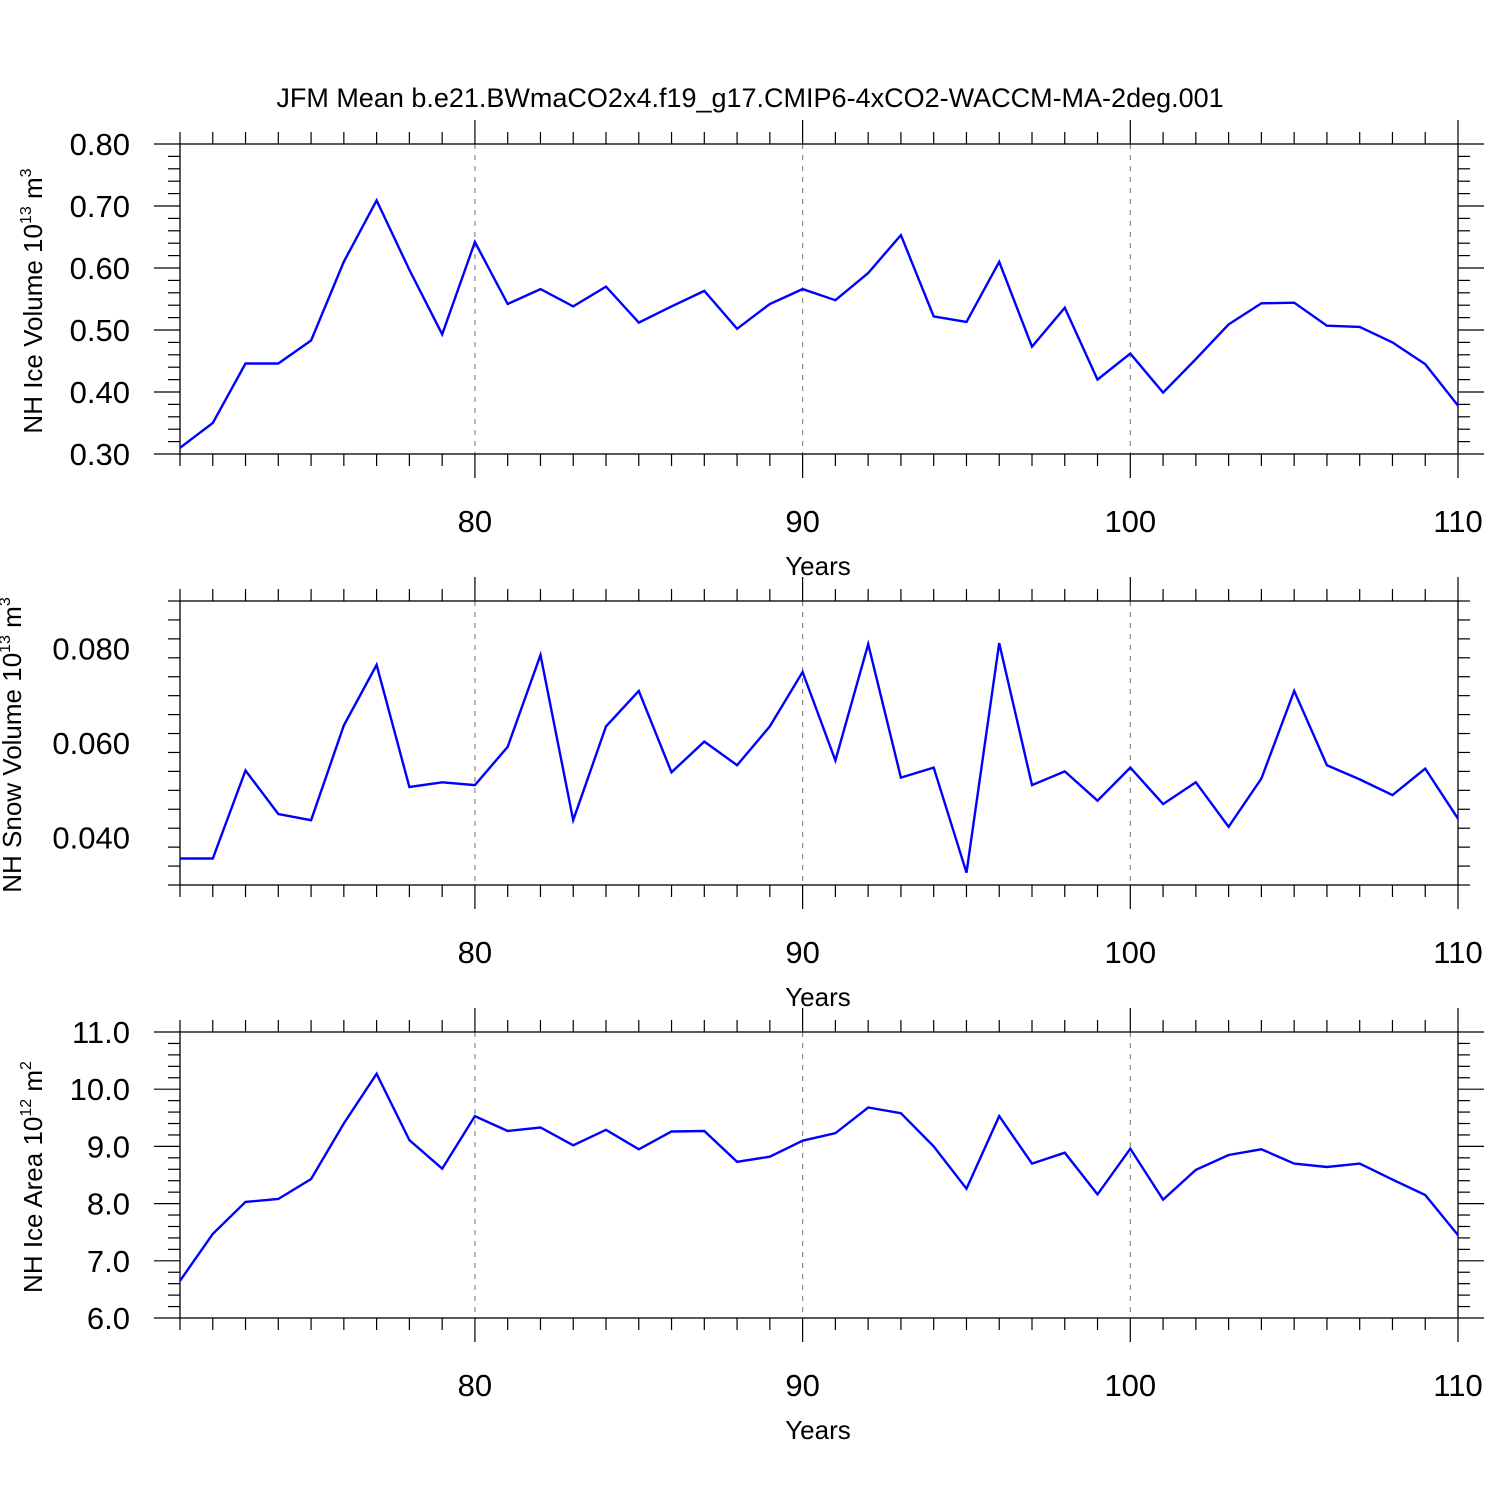 The image size is (1500, 1500). I want to click on y-tick-label: 0.060, so click(91, 743).